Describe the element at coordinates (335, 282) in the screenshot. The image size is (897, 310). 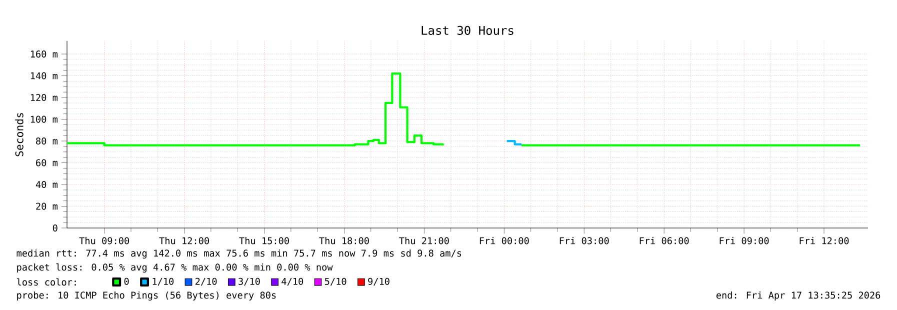
I see `legend-label: 5/10` at that location.